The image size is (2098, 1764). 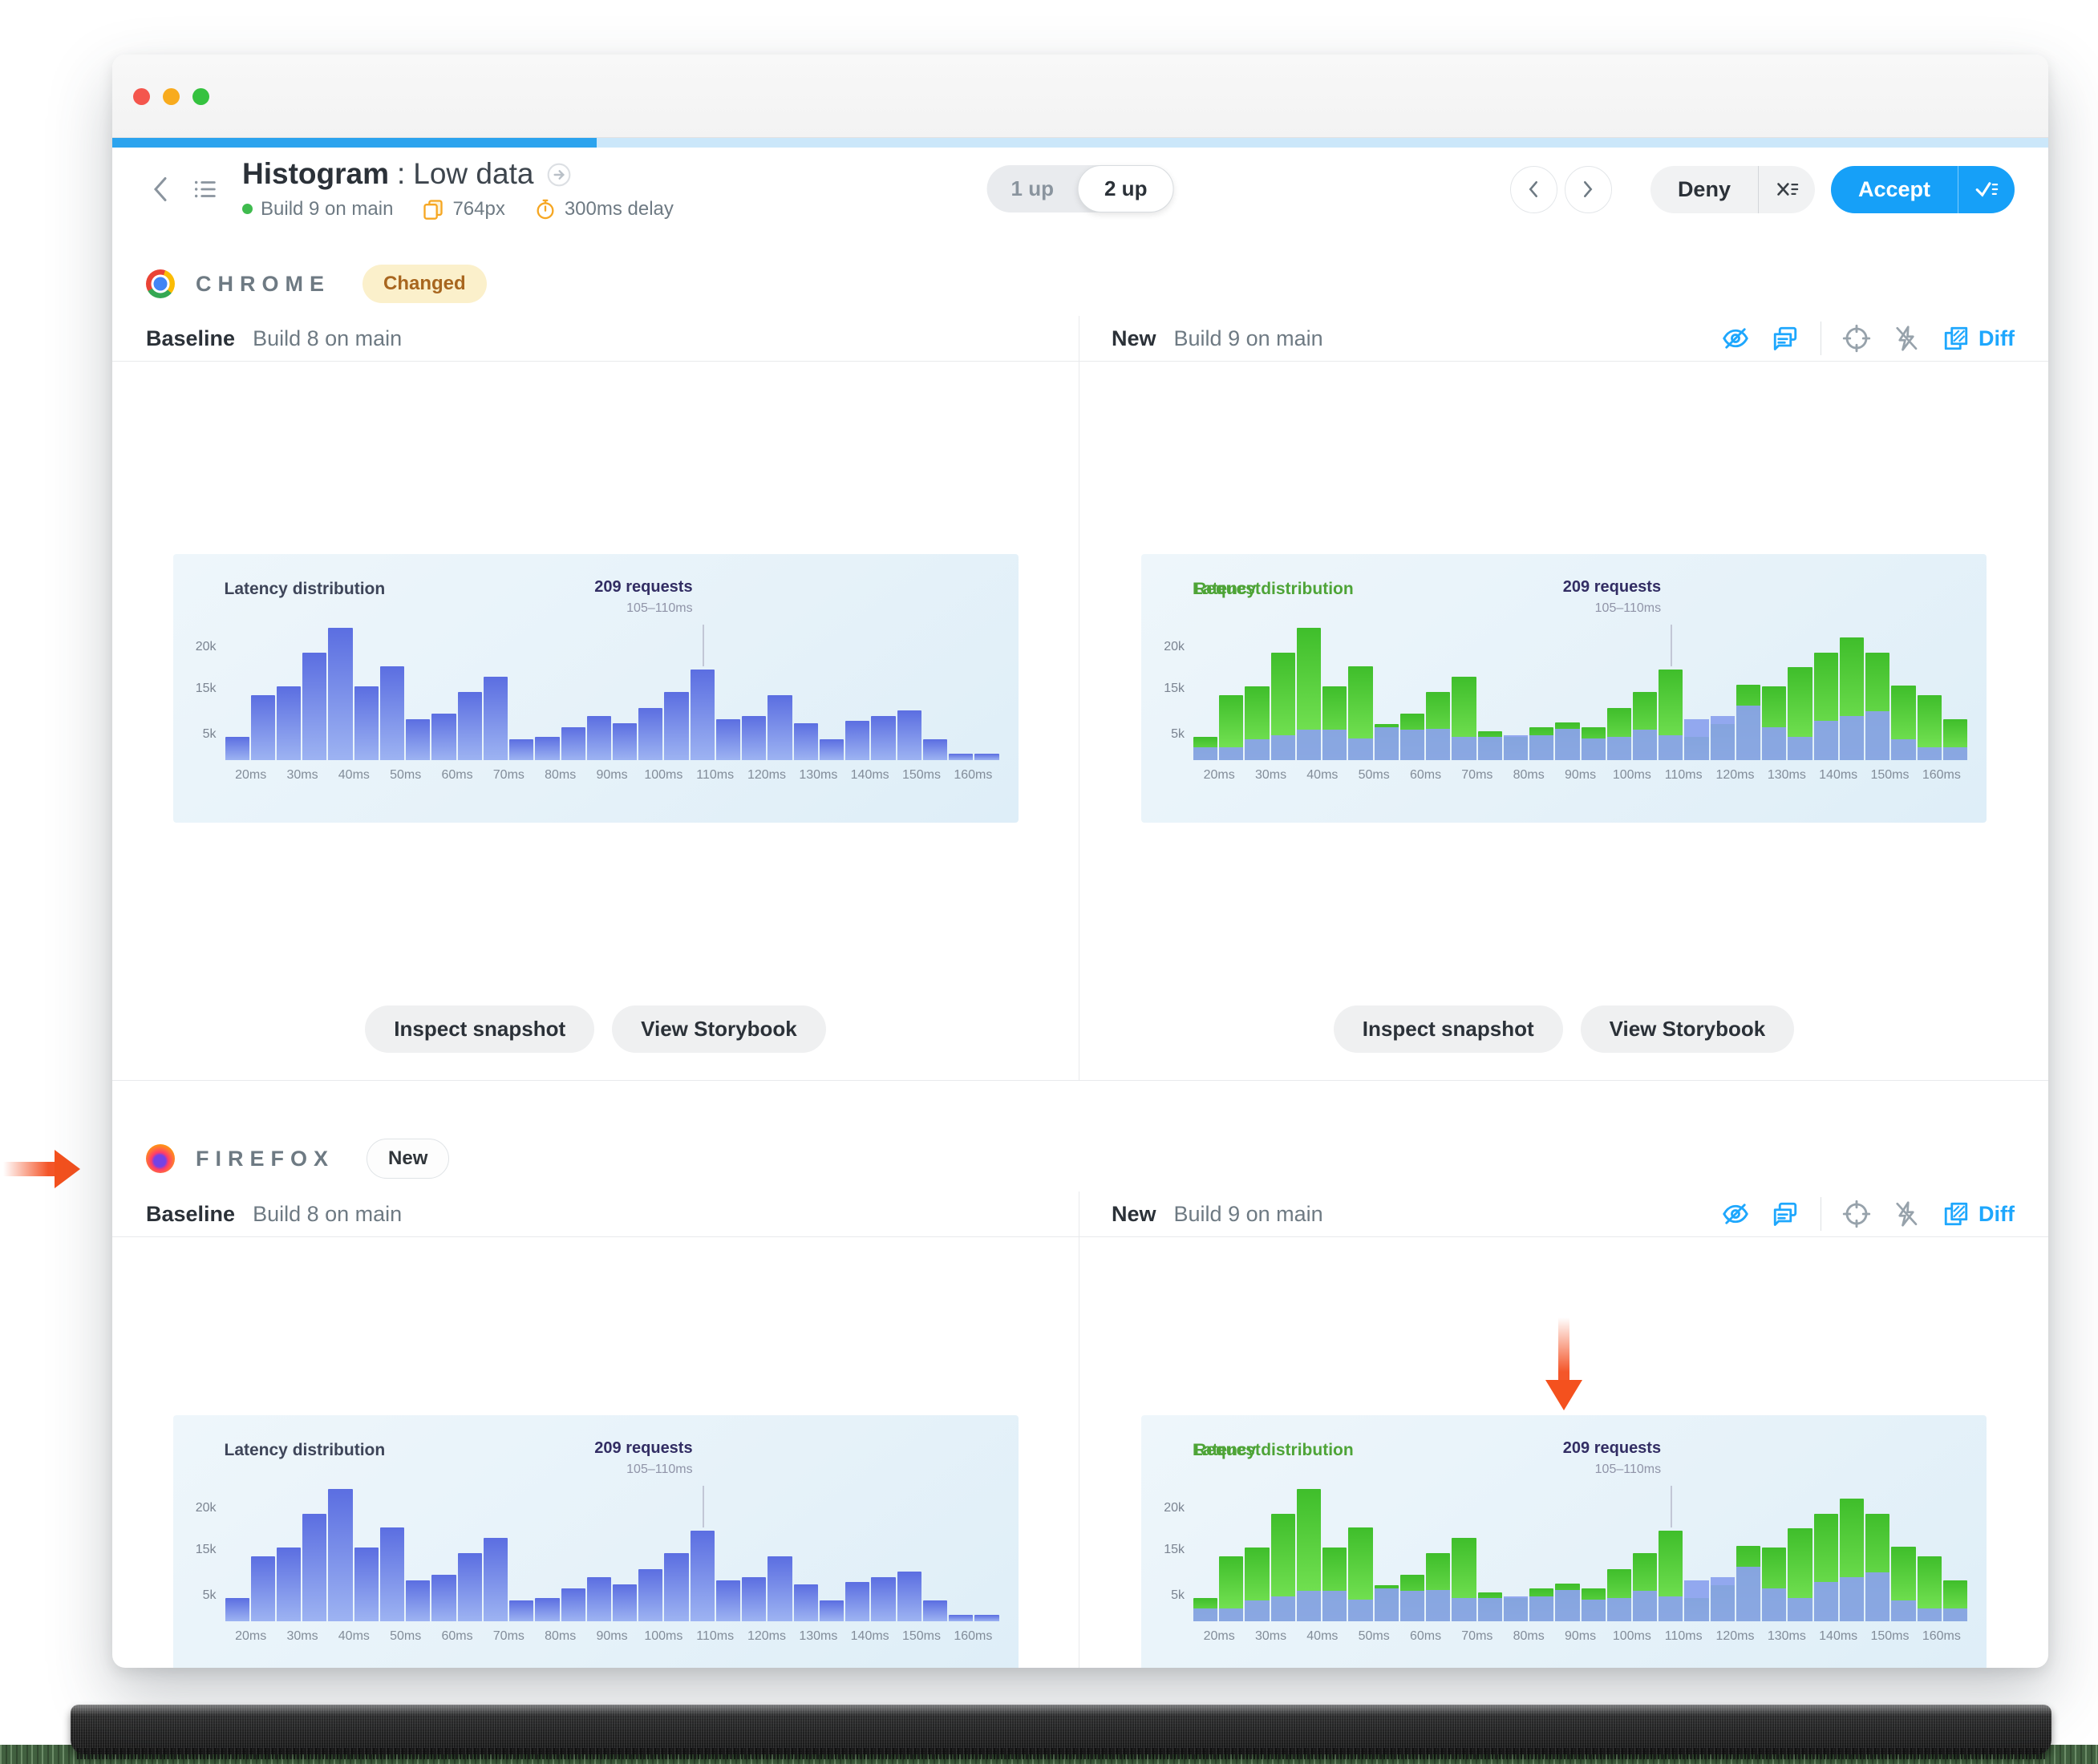 I want to click on back-chevron-icon, so click(x=160, y=189).